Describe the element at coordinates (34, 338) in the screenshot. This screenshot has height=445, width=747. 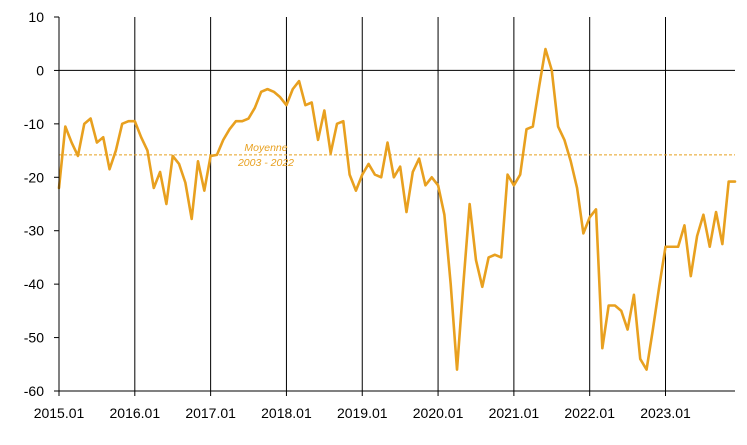
I see `y-tick-label: -50` at that location.